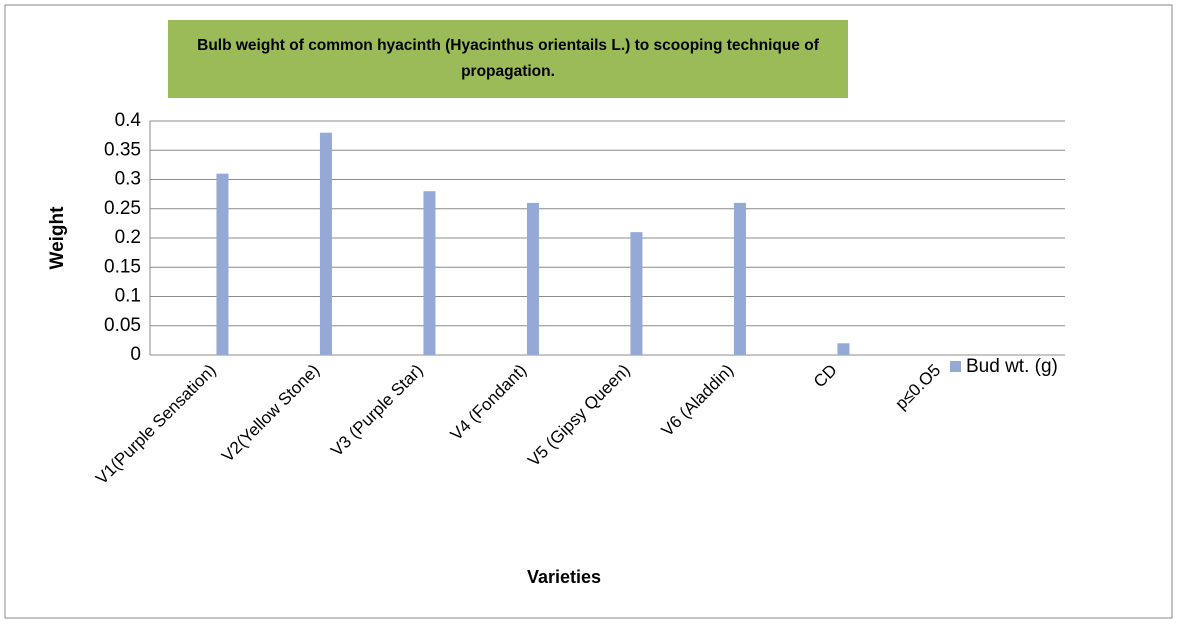 The image size is (1178, 624). Describe the element at coordinates (128, 296) in the screenshot. I see `y-tick-label: 0.1` at that location.